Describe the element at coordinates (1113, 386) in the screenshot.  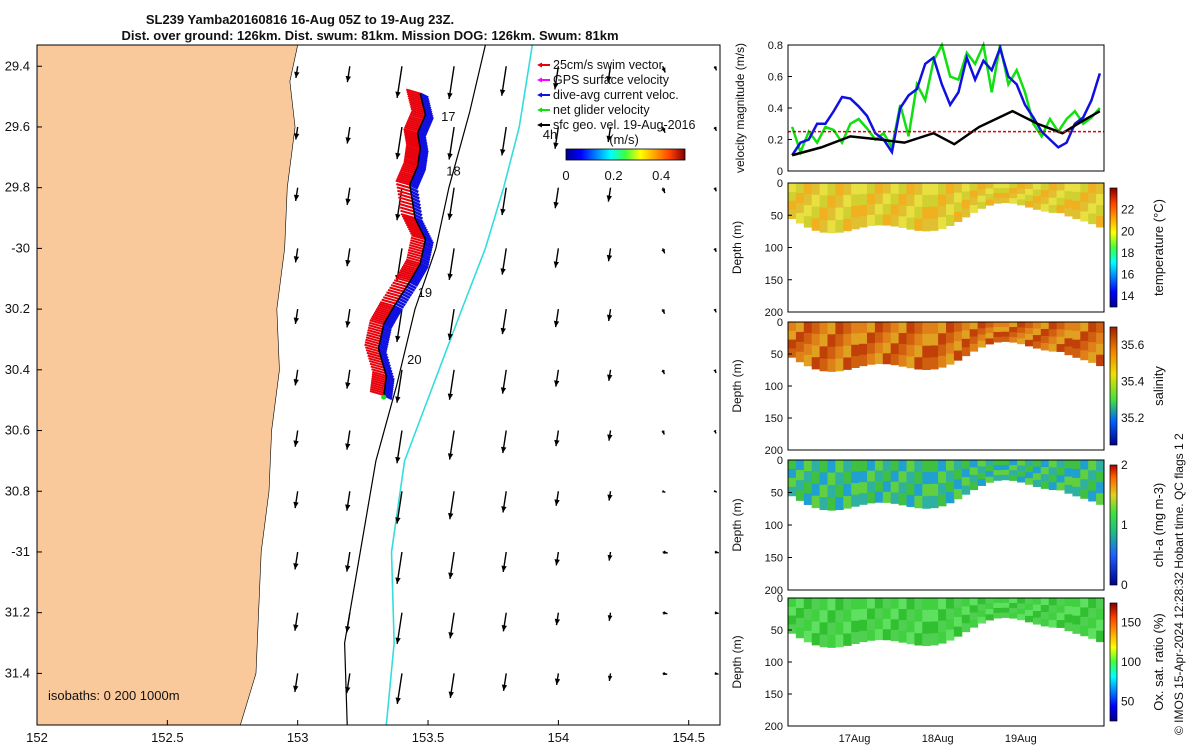
I see `salinity-colorbar` at that location.